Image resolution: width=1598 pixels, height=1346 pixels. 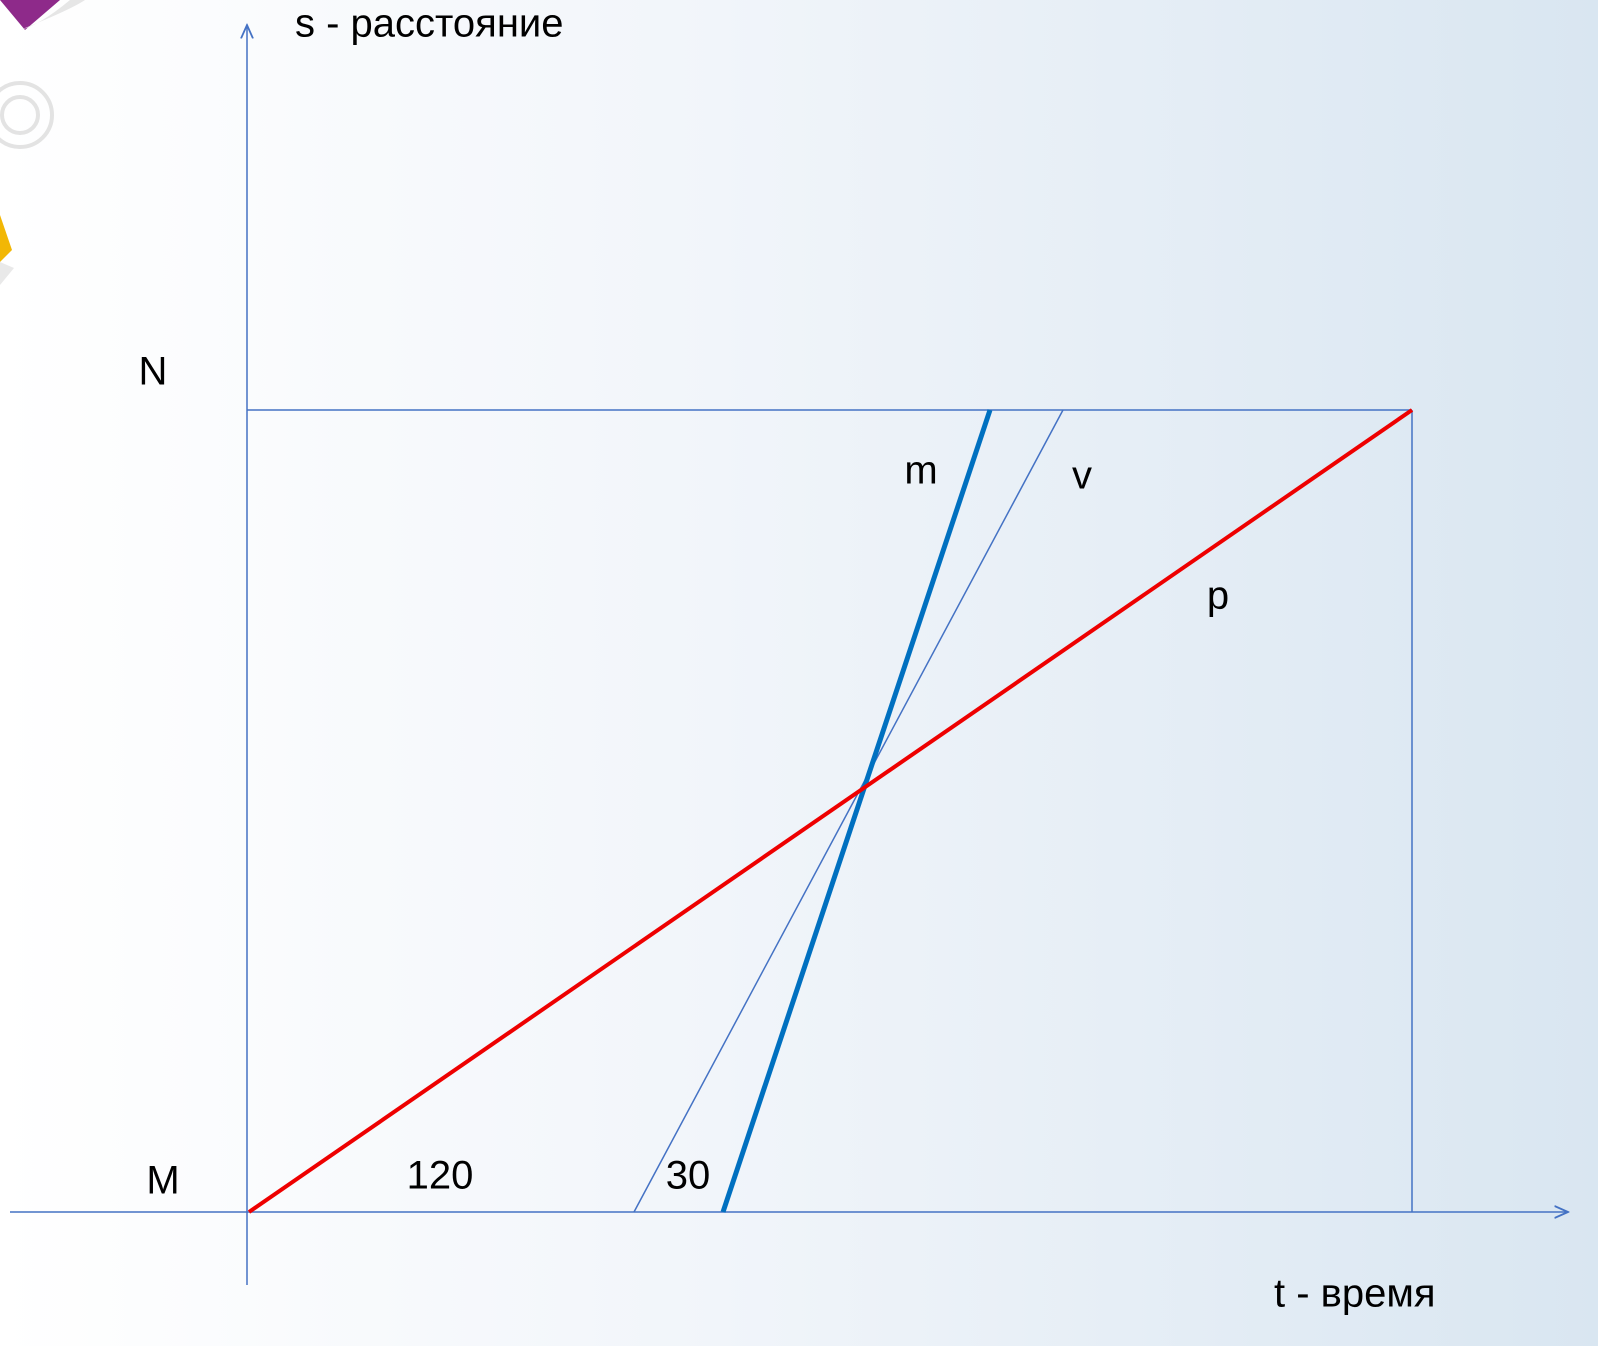 I want to click on y-axis-label: s - расстояние, so click(x=429, y=24).